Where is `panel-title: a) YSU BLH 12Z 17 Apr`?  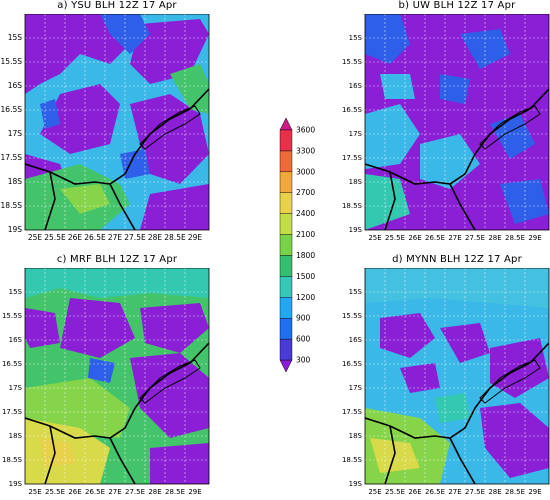
panel-title: a) YSU BLH 12Z 17 Apr is located at coordinates (117, 5).